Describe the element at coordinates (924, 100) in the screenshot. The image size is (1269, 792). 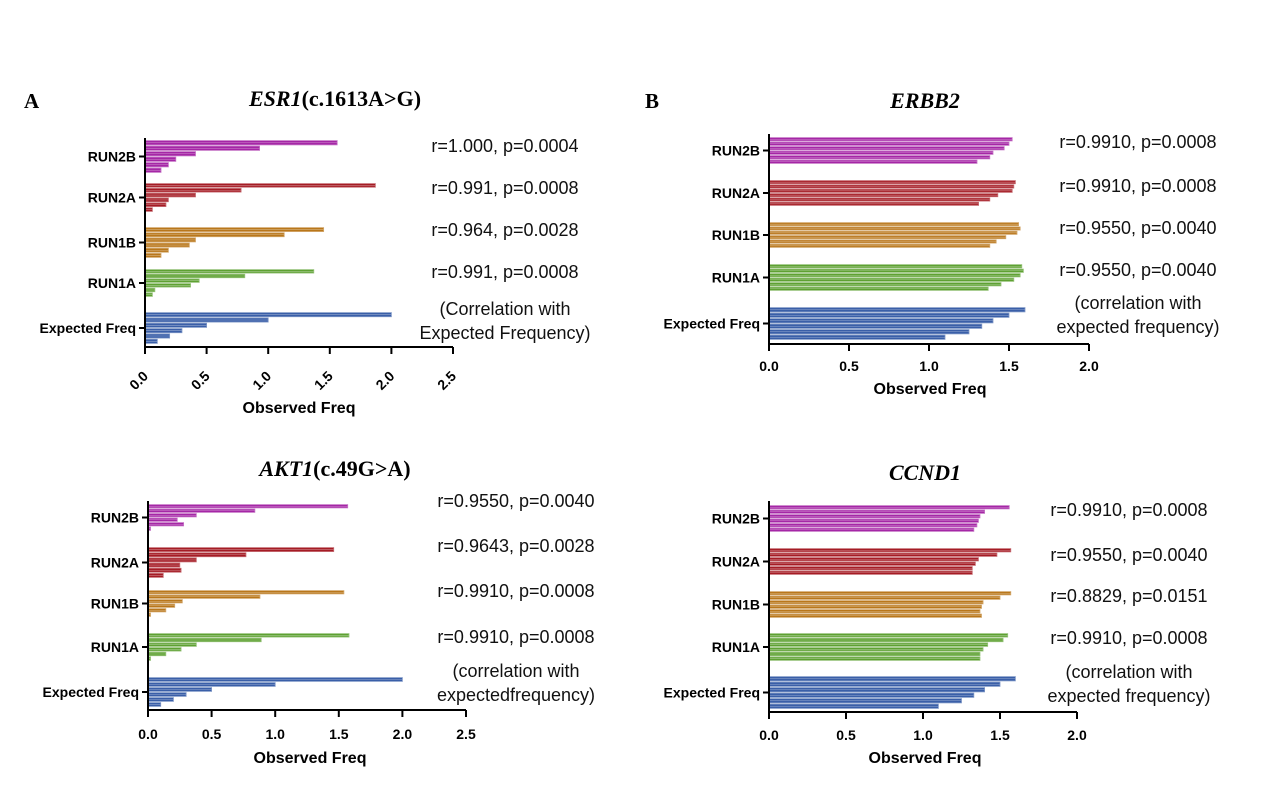
I see `chart-title: ERBB2` at that location.